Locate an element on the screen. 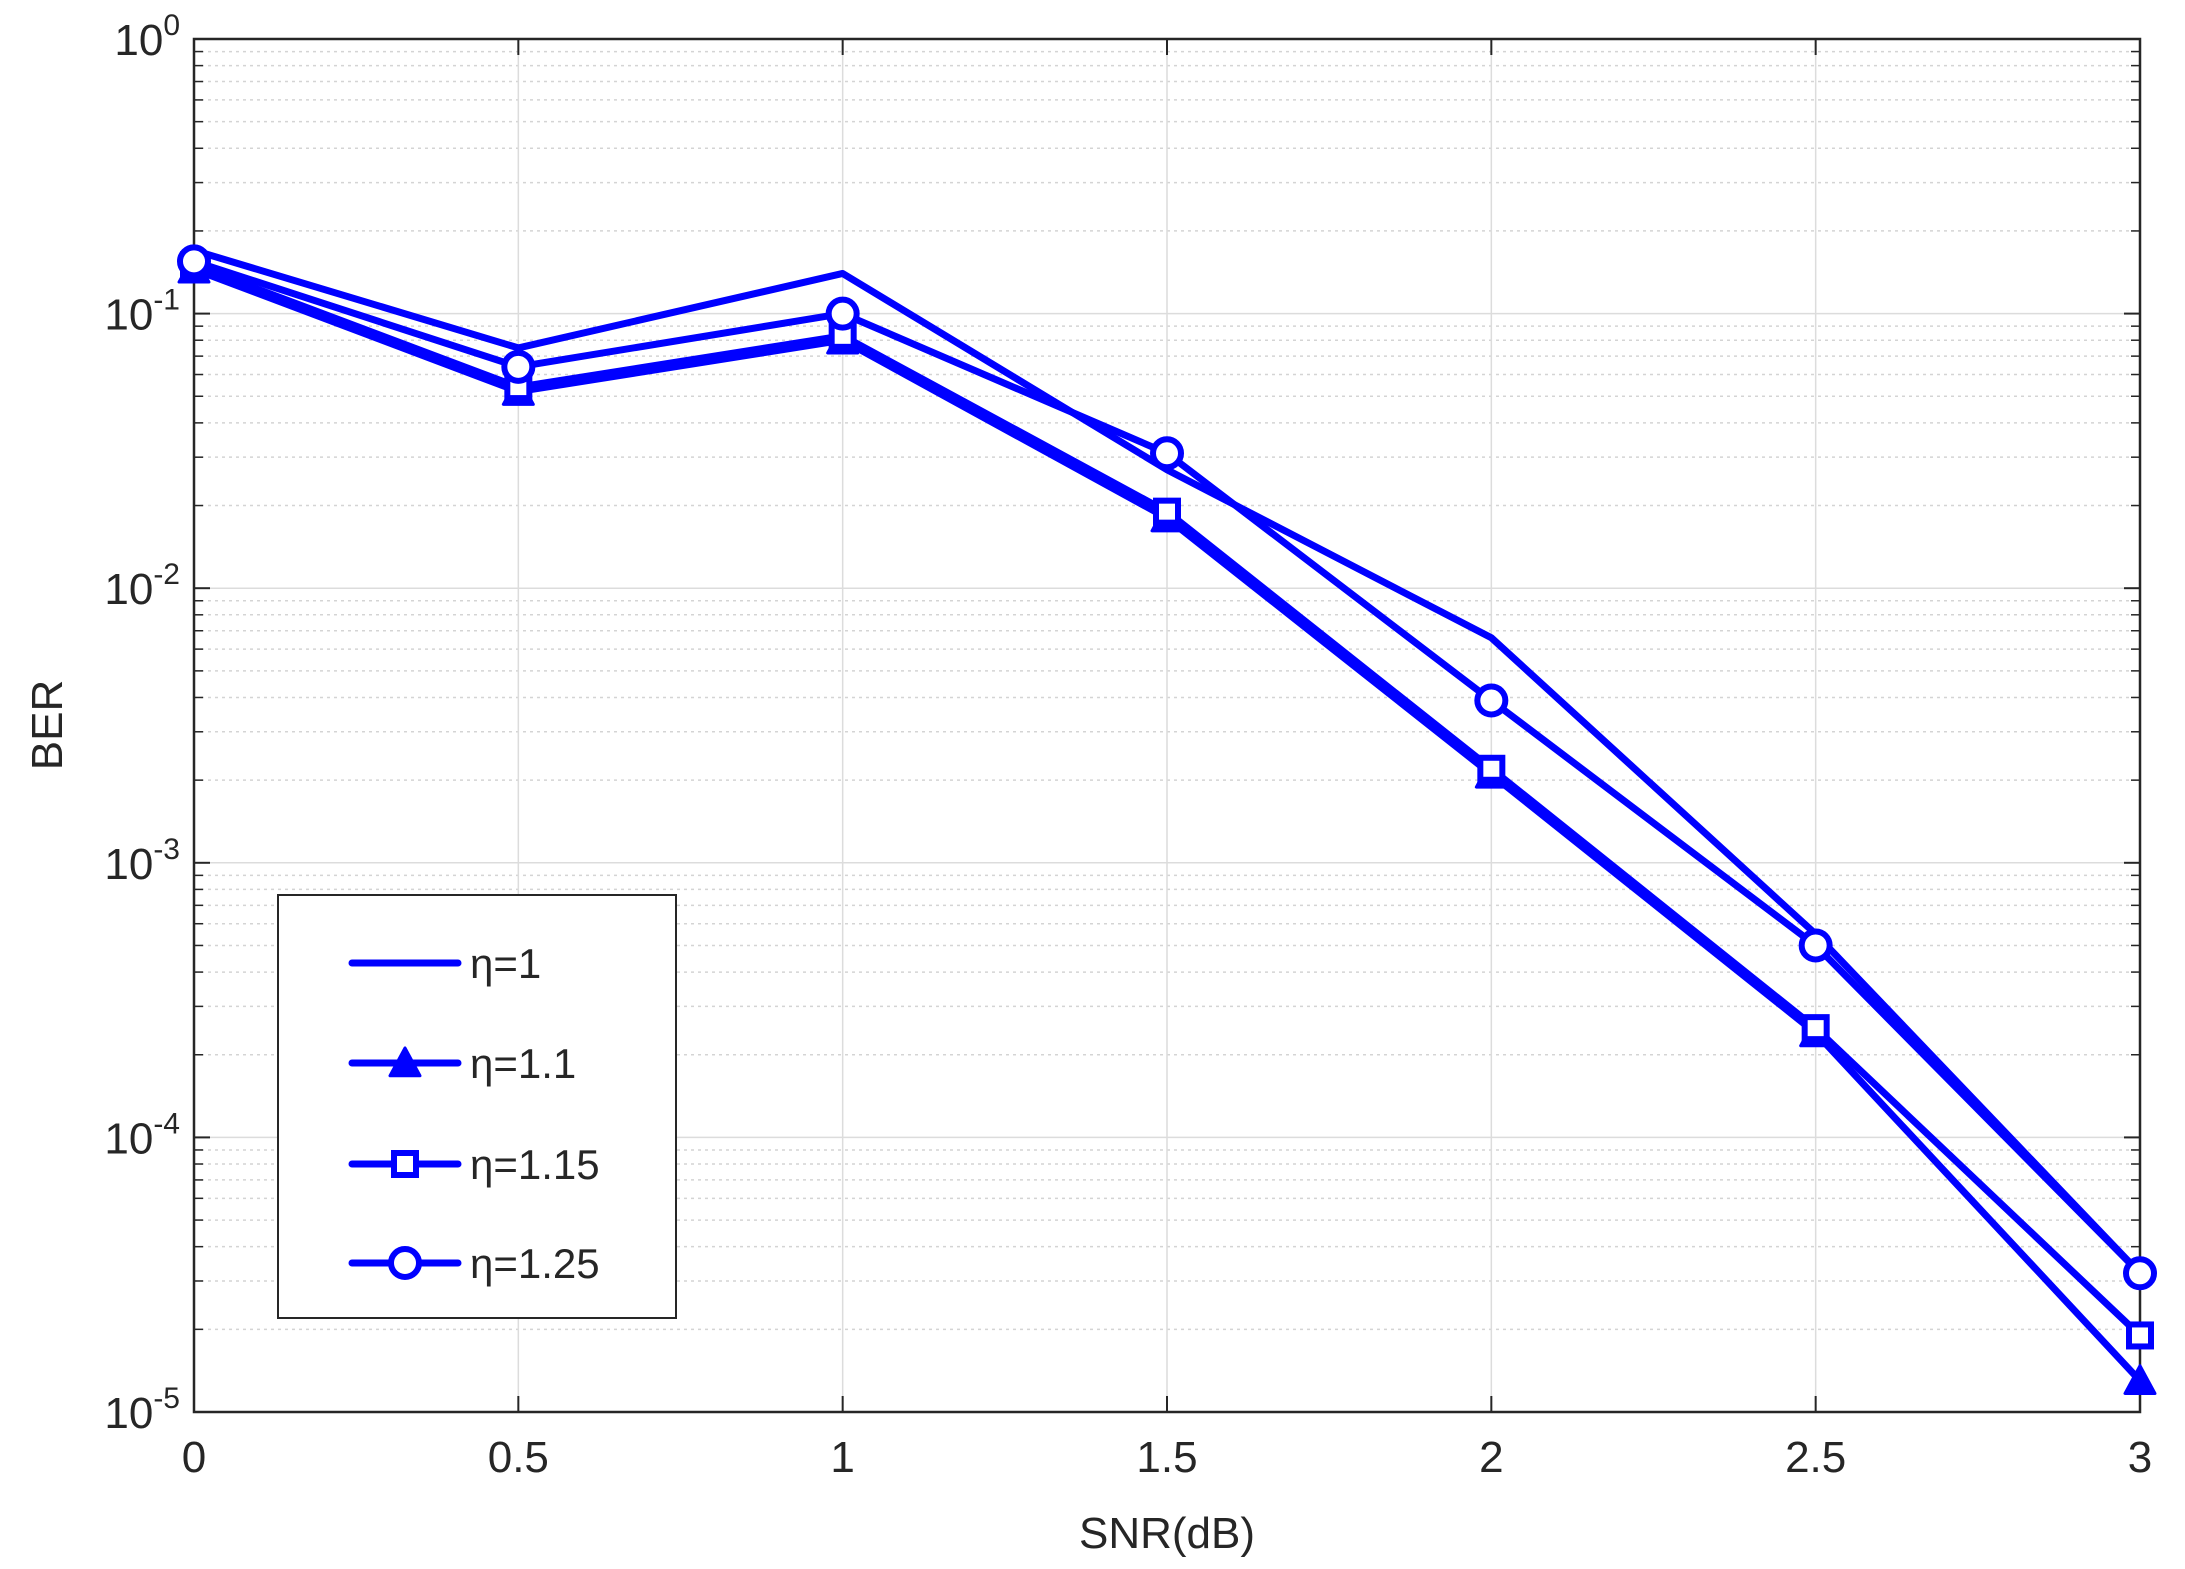 The width and height of the screenshot is (2185, 1569). y-tick-label: 10⁻² is located at coordinates (142, 586).